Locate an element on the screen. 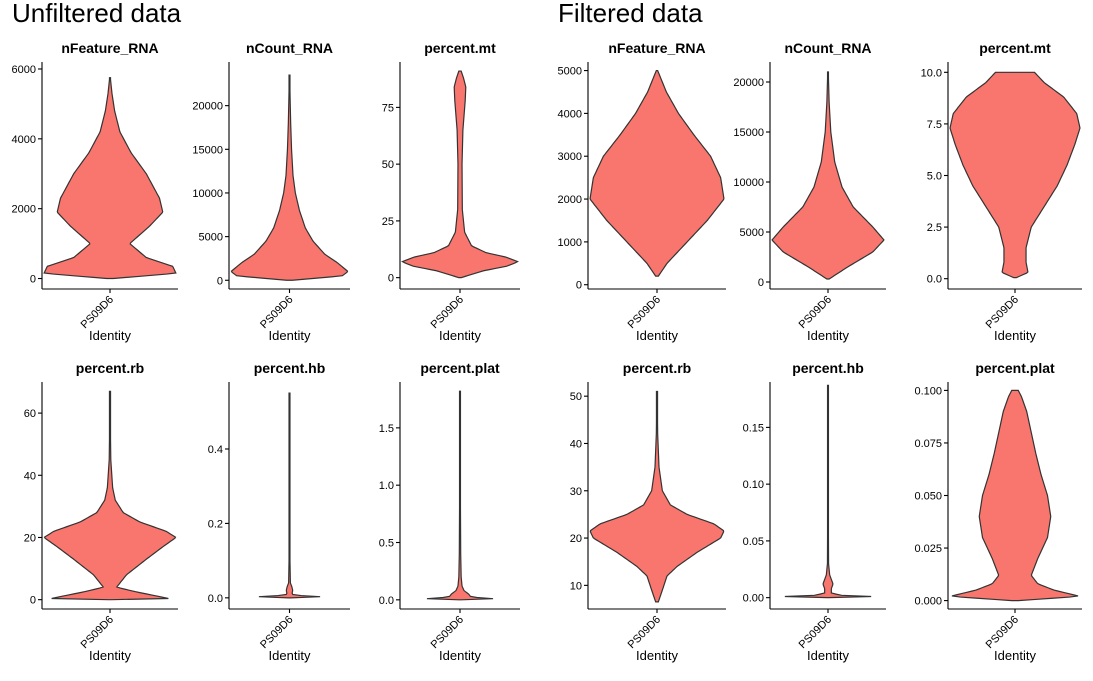  y-tick-label: 1.0 is located at coordinates (386, 486).